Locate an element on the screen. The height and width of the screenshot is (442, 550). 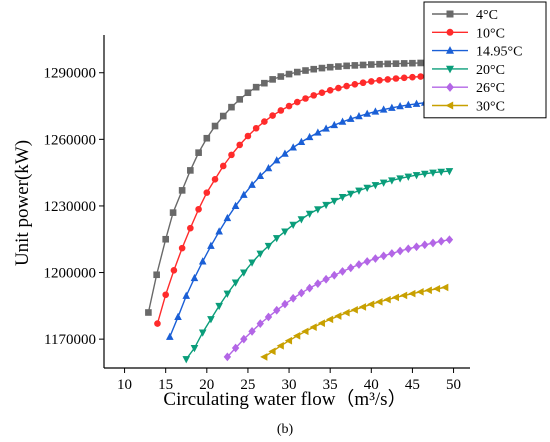
series-line is located at coordinates (338, 298).